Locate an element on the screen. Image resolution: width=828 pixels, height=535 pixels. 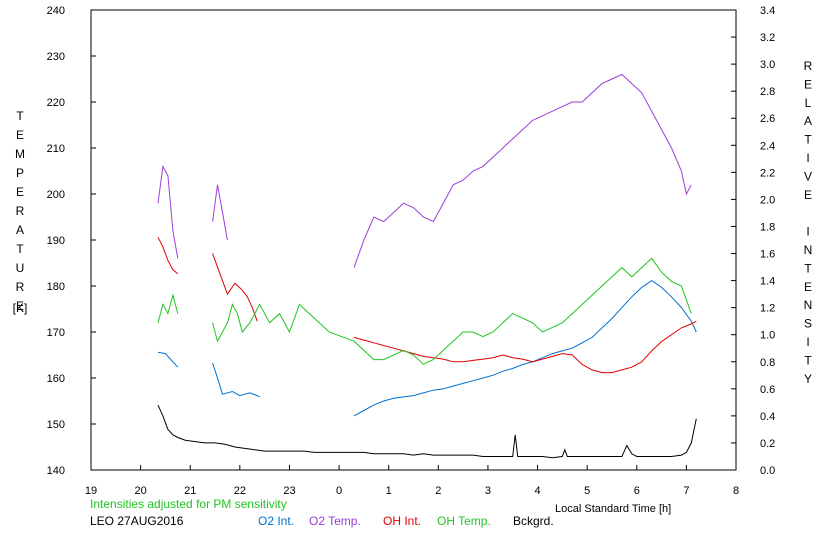
x-tick-label: 22 is located at coordinates (240, 491).